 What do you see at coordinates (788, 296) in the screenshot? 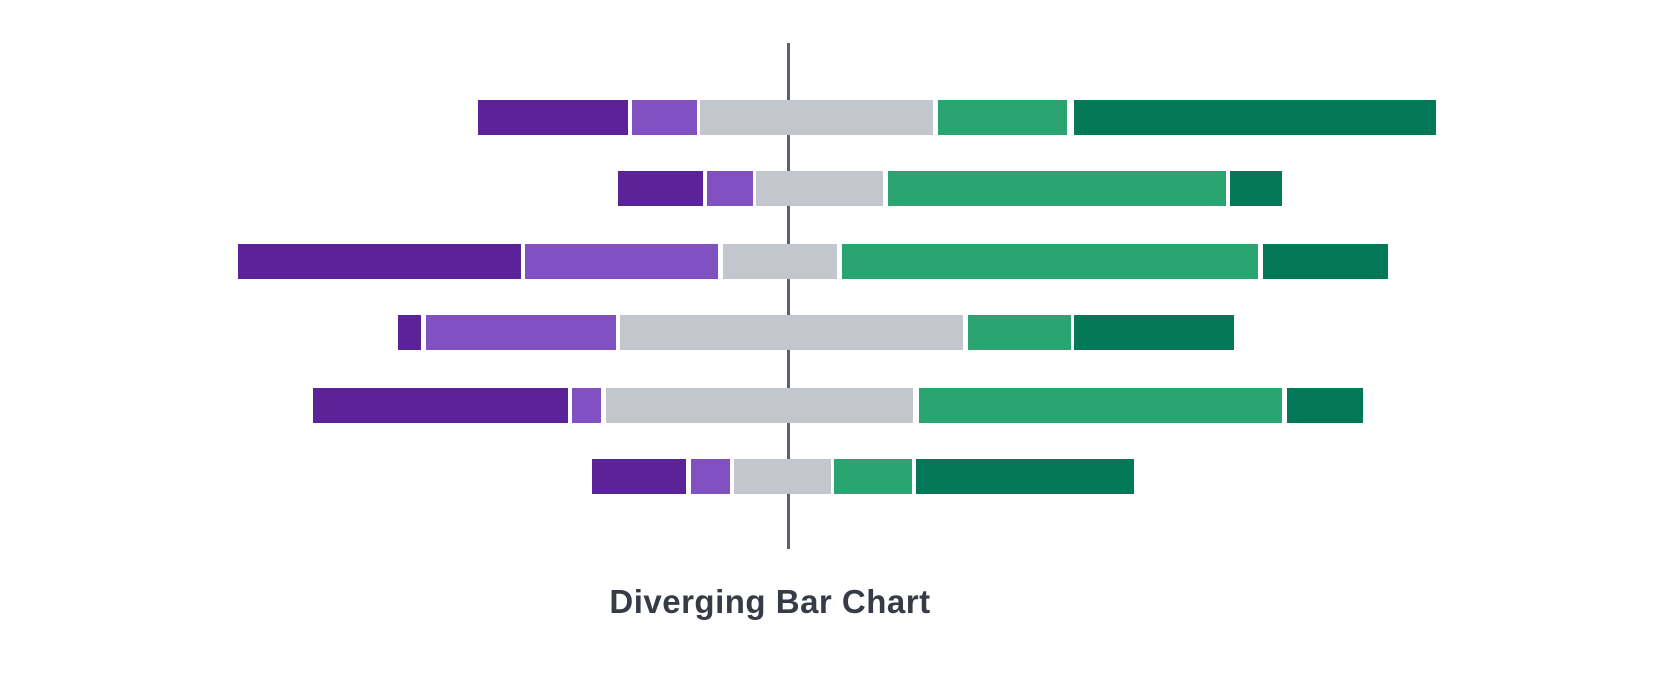
I see `zero-axis-line` at bounding box center [788, 296].